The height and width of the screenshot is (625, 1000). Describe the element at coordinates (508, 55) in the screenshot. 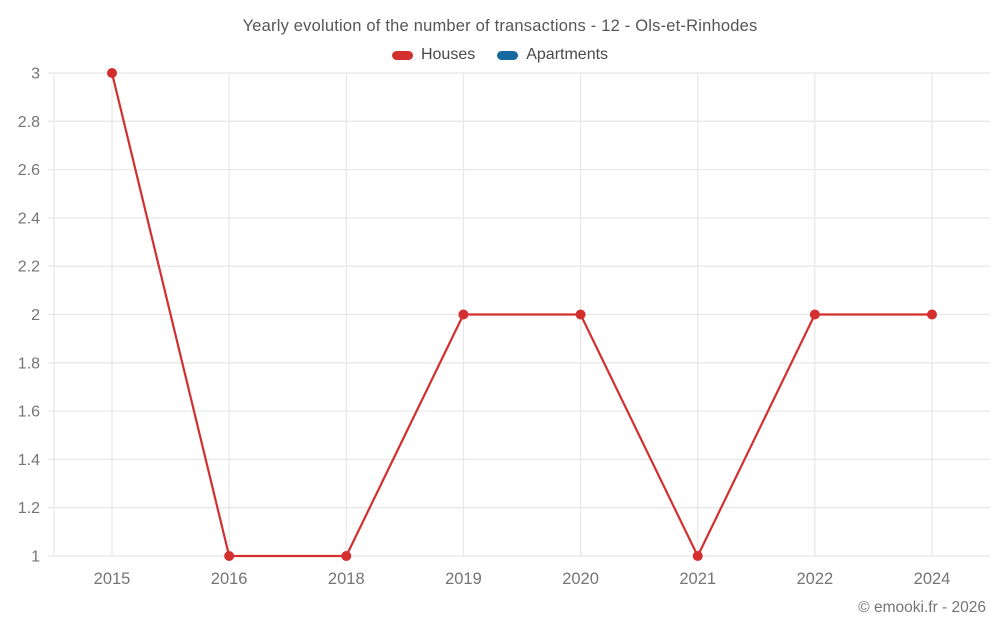

I see `apartments-color-swatch` at that location.